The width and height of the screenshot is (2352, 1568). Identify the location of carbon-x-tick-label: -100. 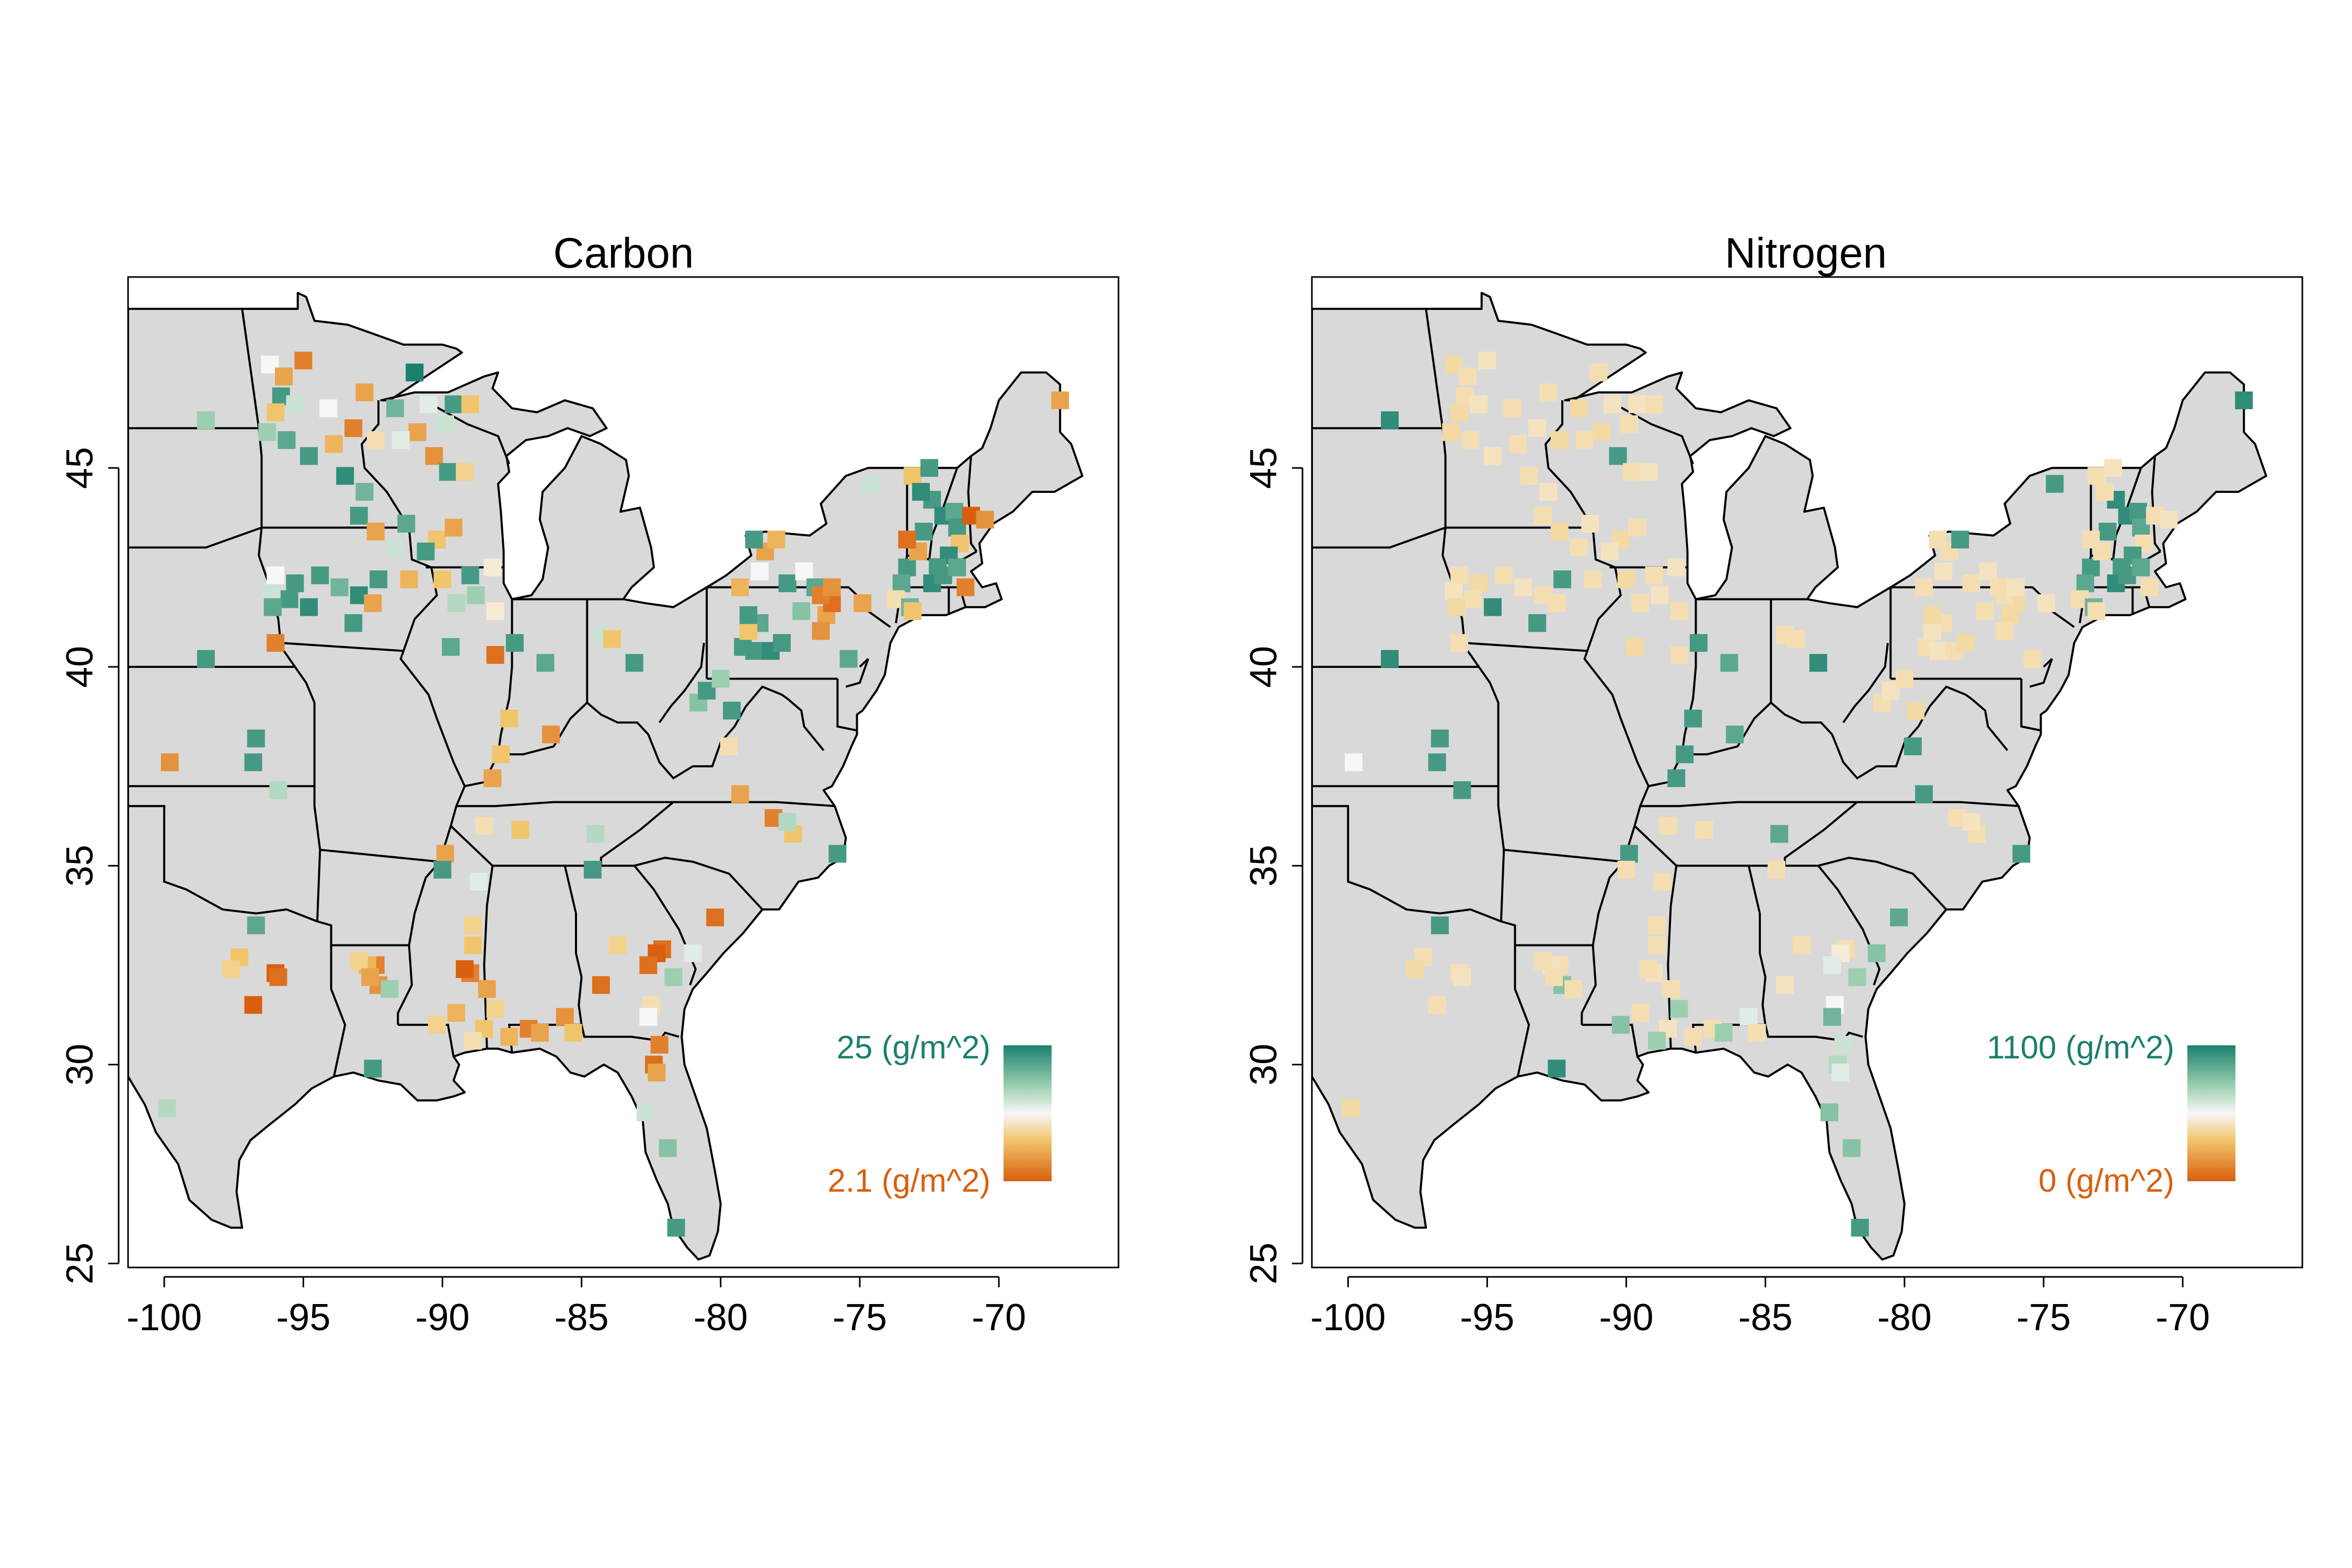
(164, 1318).